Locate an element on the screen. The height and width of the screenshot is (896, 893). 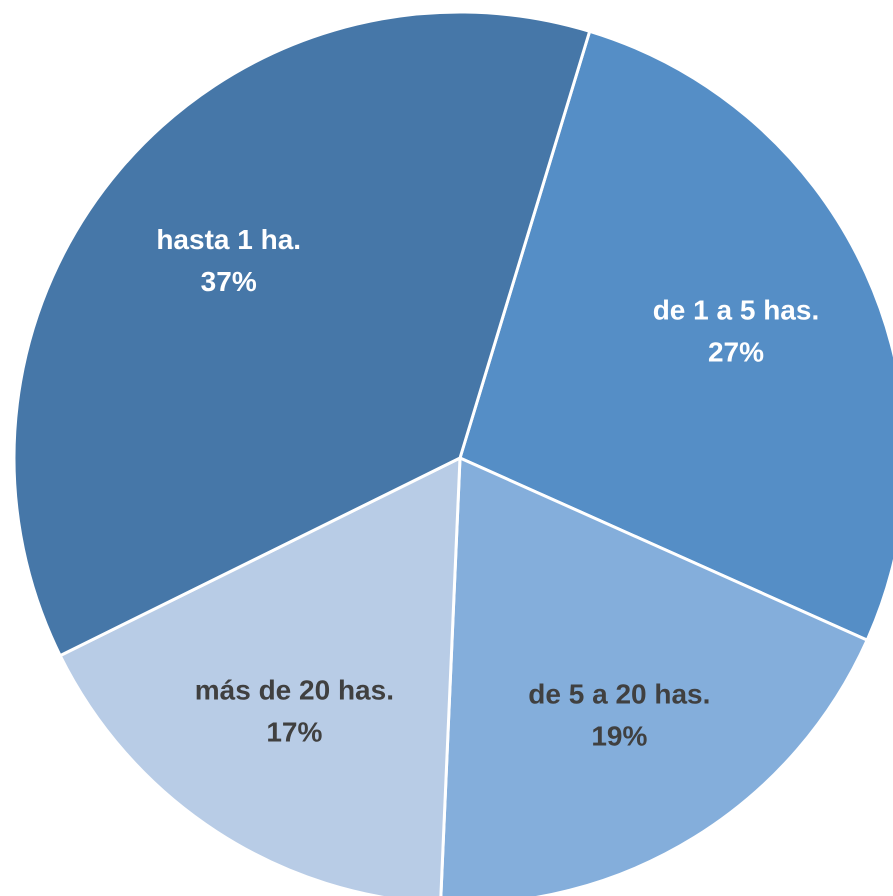
slice-category-label: de 1 a 5 has. is located at coordinates (736, 310).